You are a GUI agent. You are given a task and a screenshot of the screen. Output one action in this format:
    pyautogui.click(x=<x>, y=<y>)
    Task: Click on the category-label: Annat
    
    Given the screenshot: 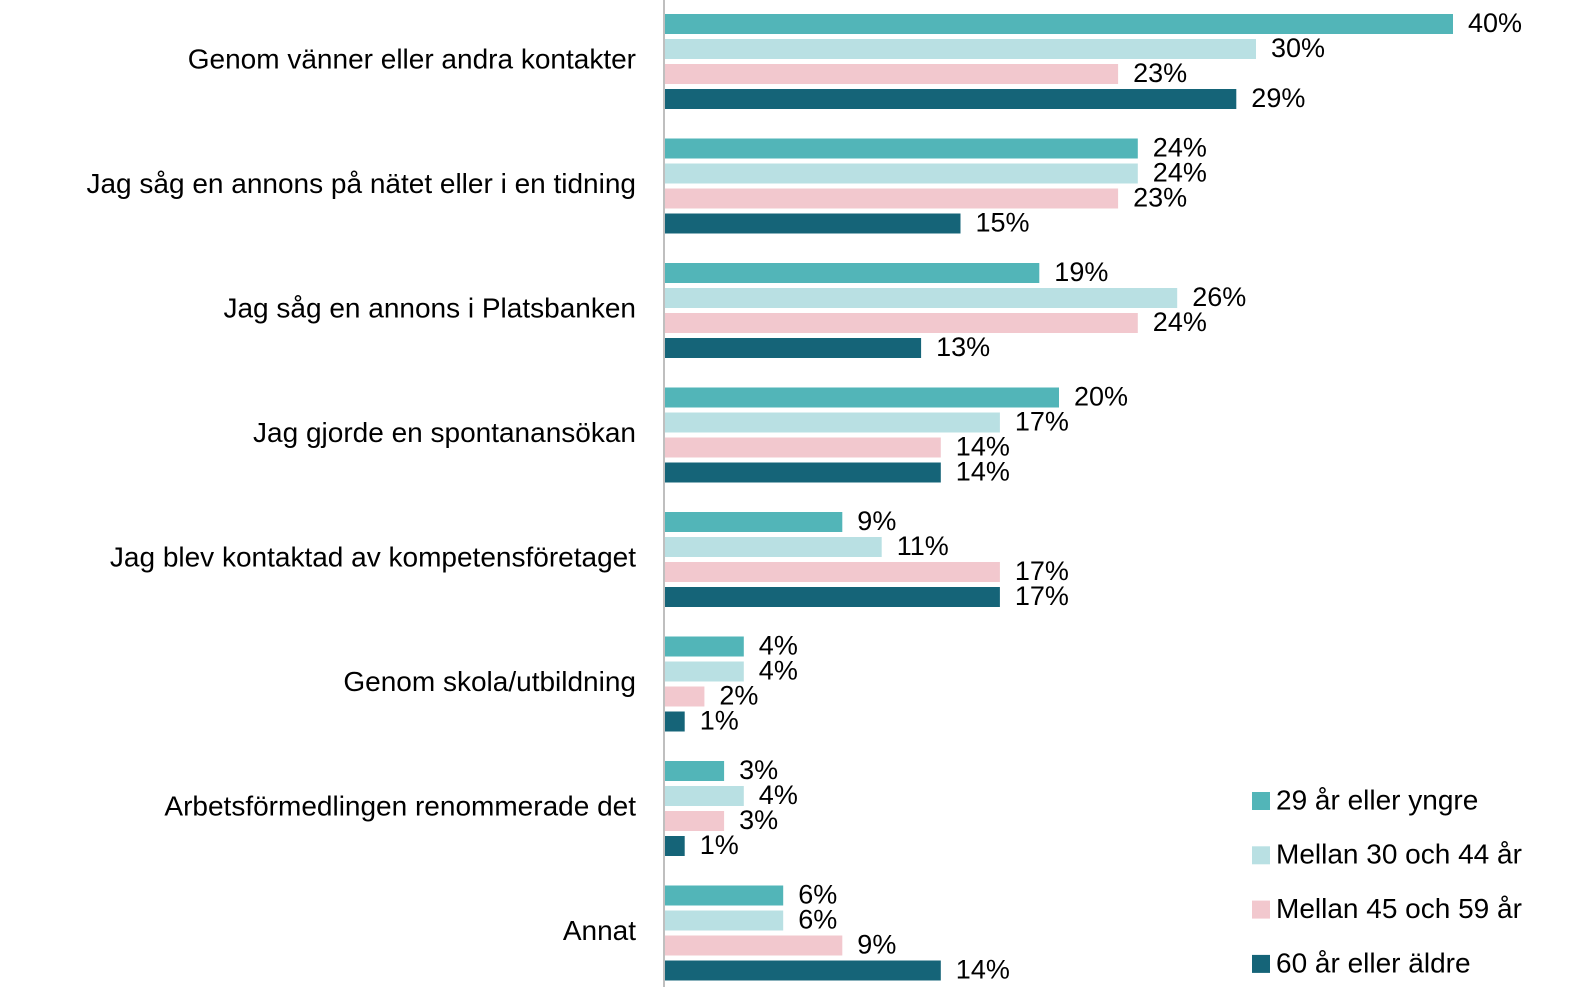 What is the action you would take?
    pyautogui.click(x=599, y=930)
    